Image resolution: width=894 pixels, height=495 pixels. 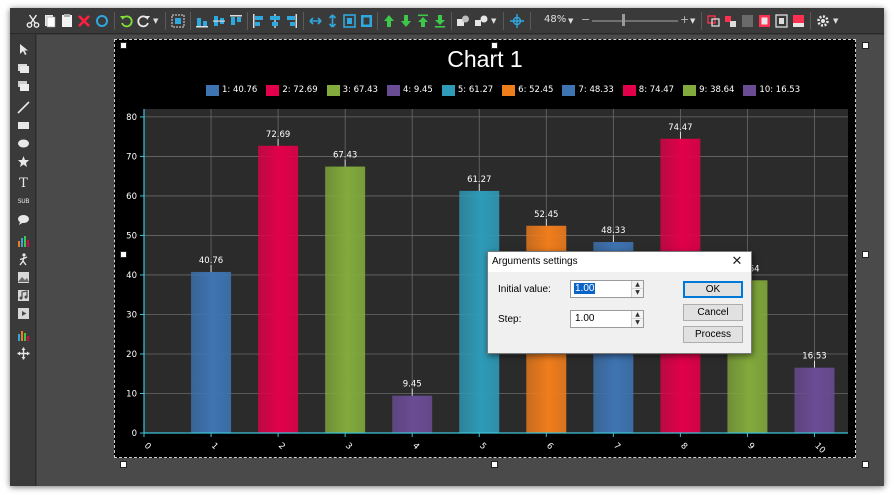 I want to click on audio-tool-icon, so click(x=23, y=295).